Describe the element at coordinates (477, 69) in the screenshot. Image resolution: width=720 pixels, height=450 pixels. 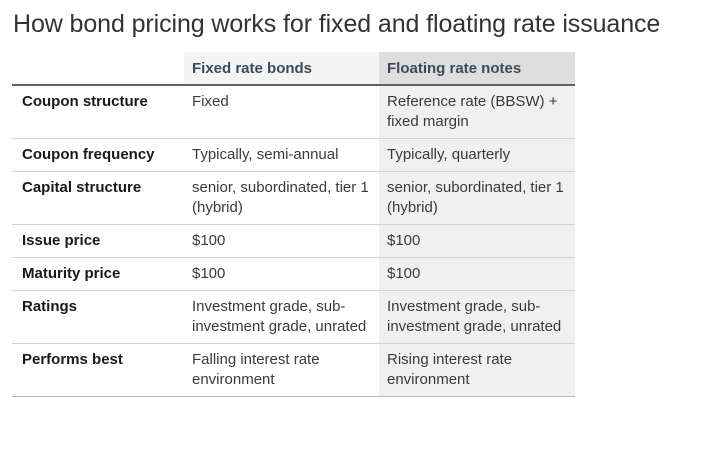
I see `header-floating-rate-notes: Floating rate notes` at that location.